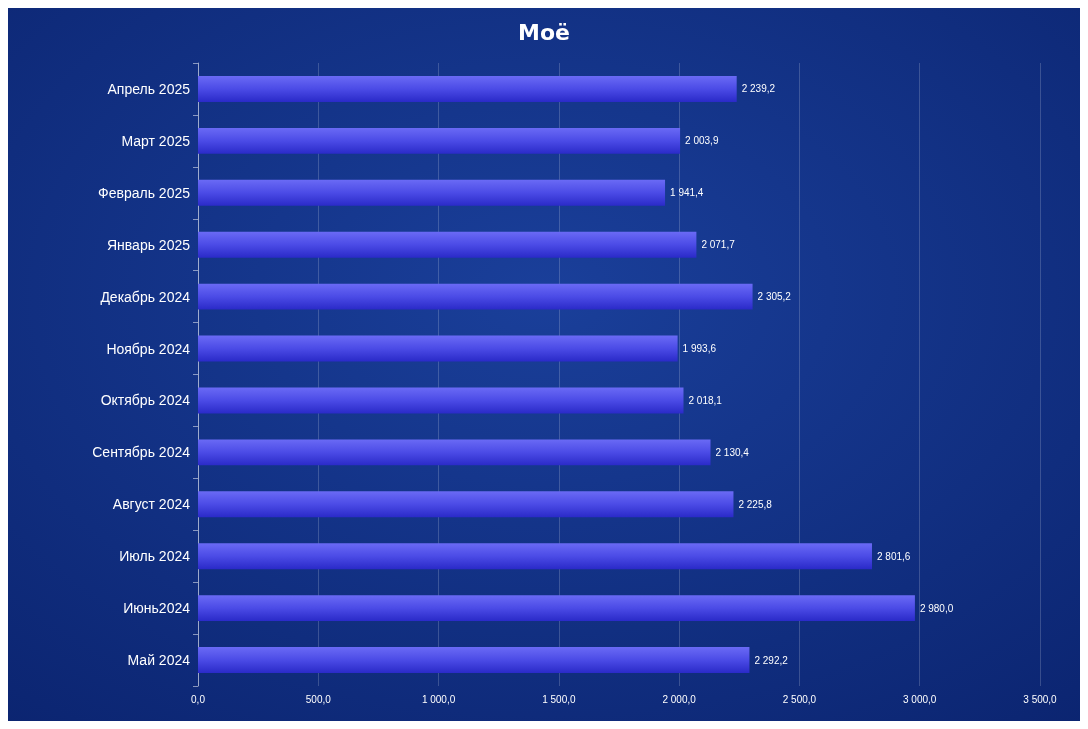  I want to click on x-tick-label: 500,0, so click(318, 699).